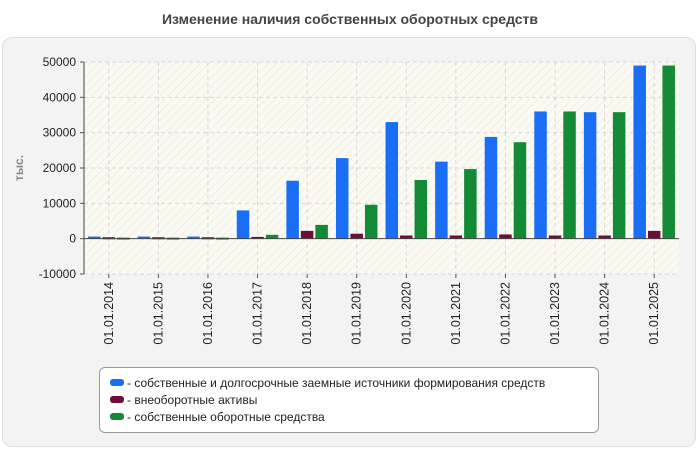 The width and height of the screenshot is (700, 450). Describe the element at coordinates (555, 313) in the screenshot. I see `x-tick-label: 01.01.2023` at that location.